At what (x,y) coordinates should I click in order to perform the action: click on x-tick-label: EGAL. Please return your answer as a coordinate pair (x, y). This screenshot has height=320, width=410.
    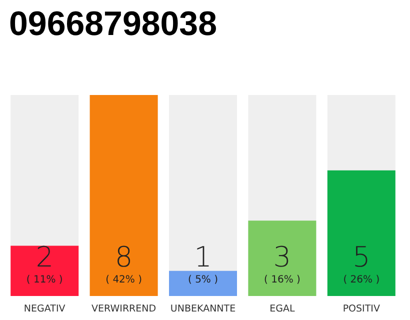
    Looking at the image, I should click on (283, 309).